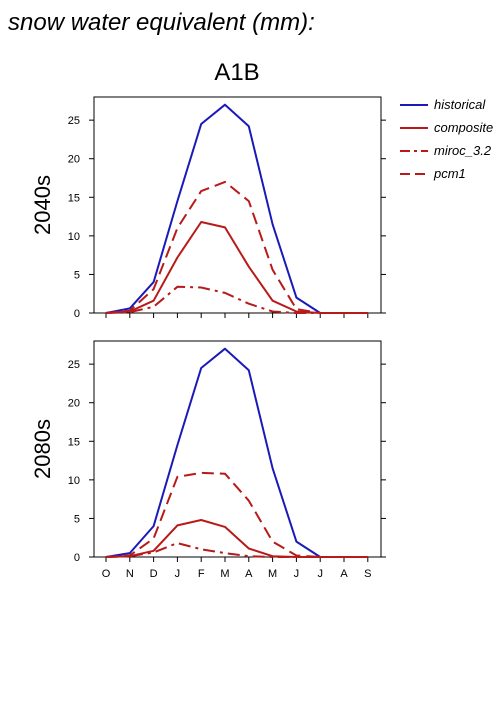 Image resolution: width=501 pixels, height=709 pixels. I want to click on legend-item: composite, so click(446, 127).